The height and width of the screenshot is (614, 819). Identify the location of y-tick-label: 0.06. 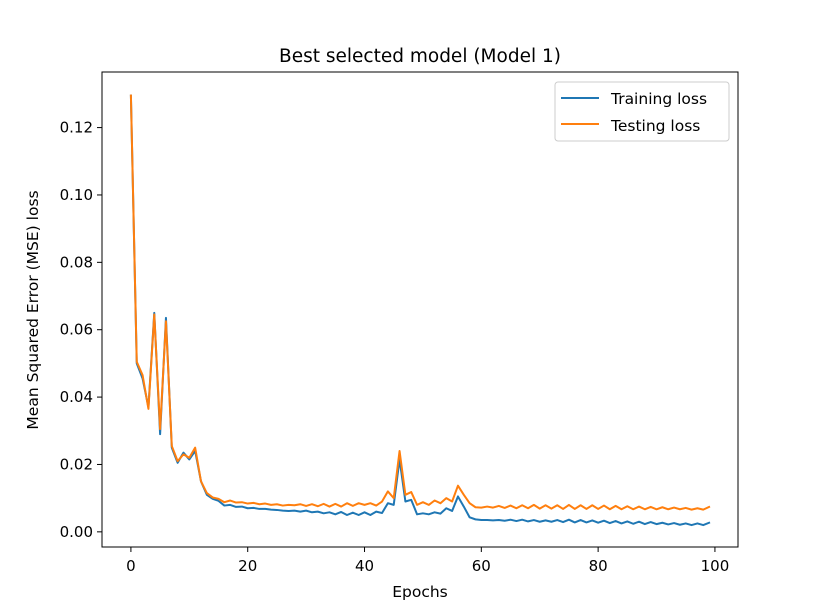
(76, 330).